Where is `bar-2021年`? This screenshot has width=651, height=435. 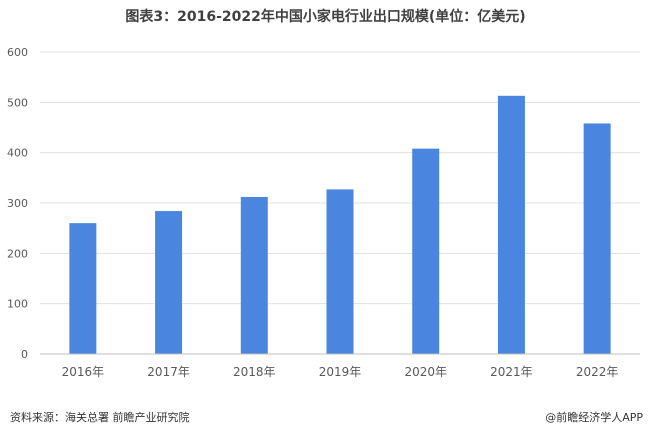 bar-2021年 is located at coordinates (511, 224).